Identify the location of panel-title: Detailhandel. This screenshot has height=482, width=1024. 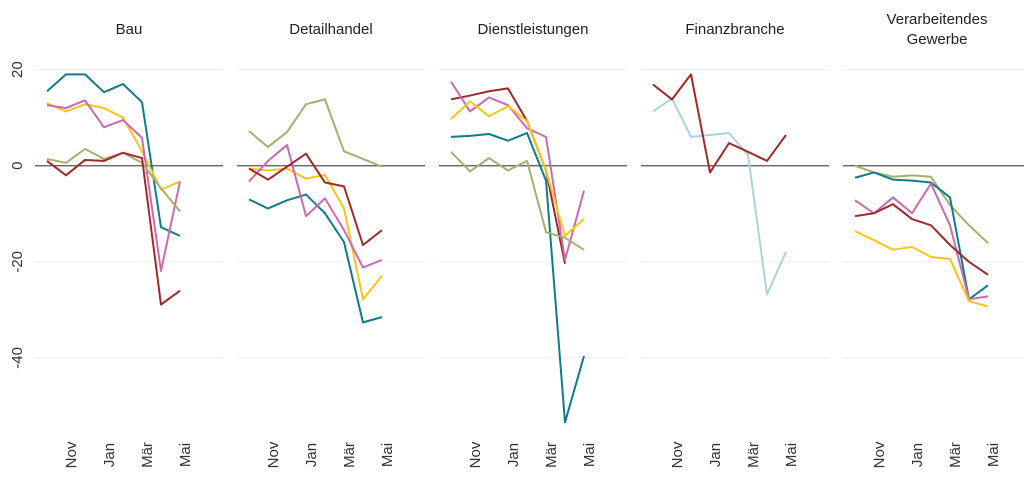
(331, 29).